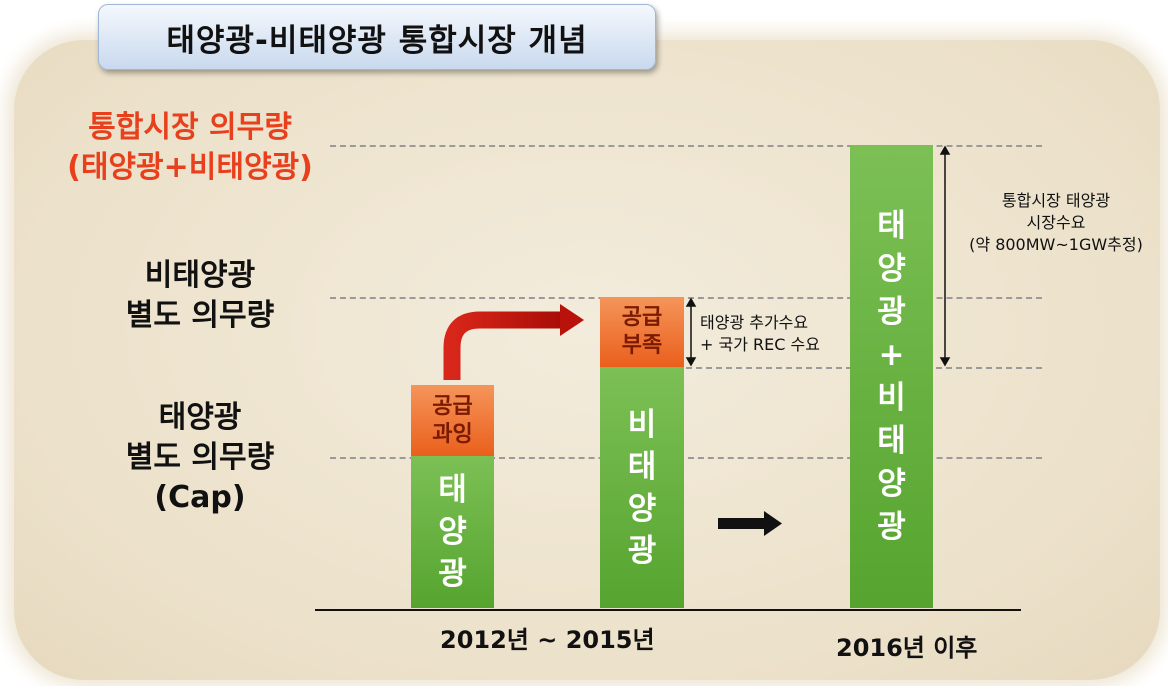  I want to click on page-title: 태양광-비태양광 통합시장 개념, so click(377, 37).